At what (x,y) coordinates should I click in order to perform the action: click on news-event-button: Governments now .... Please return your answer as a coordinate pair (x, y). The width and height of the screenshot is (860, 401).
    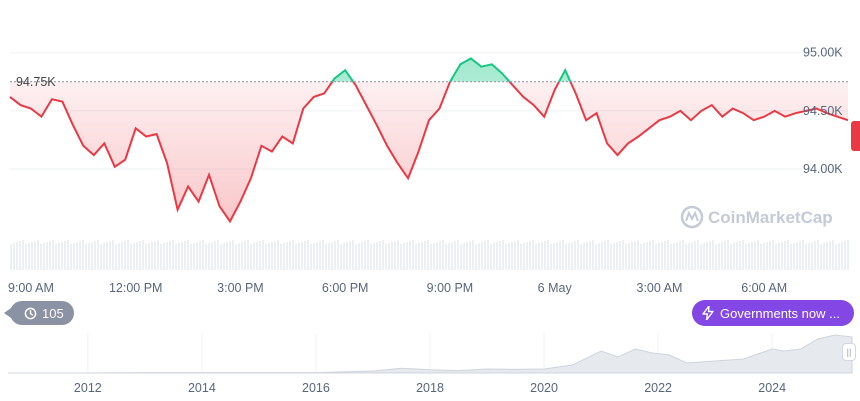
    Looking at the image, I should click on (773, 313).